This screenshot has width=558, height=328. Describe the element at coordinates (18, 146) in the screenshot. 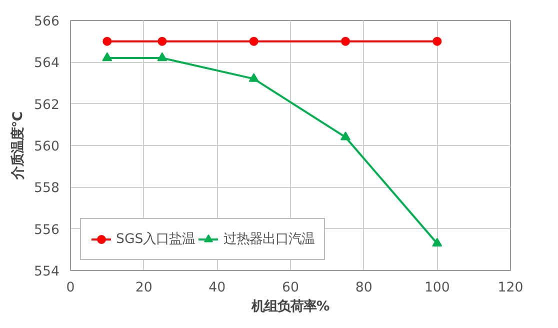

I see `y-axis-title: 介质温度℃` at that location.